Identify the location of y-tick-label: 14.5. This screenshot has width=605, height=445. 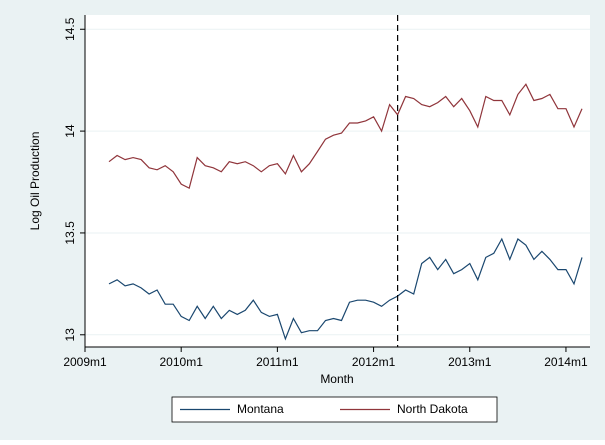
(70, 29).